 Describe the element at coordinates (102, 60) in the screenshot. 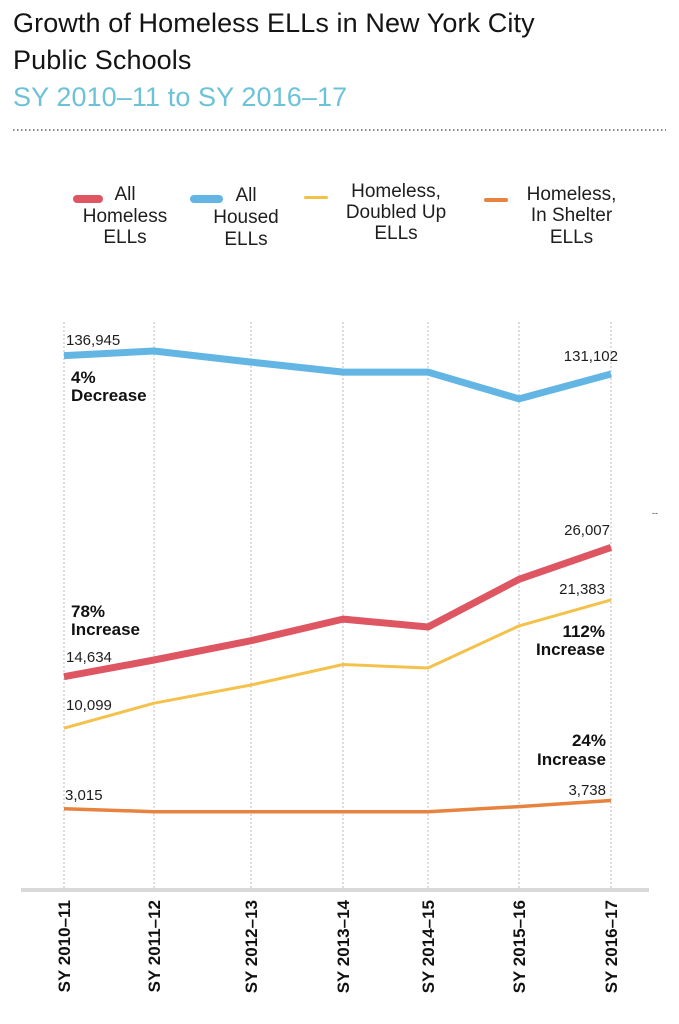

I see `chart-title-line-2: Public Schools` at that location.